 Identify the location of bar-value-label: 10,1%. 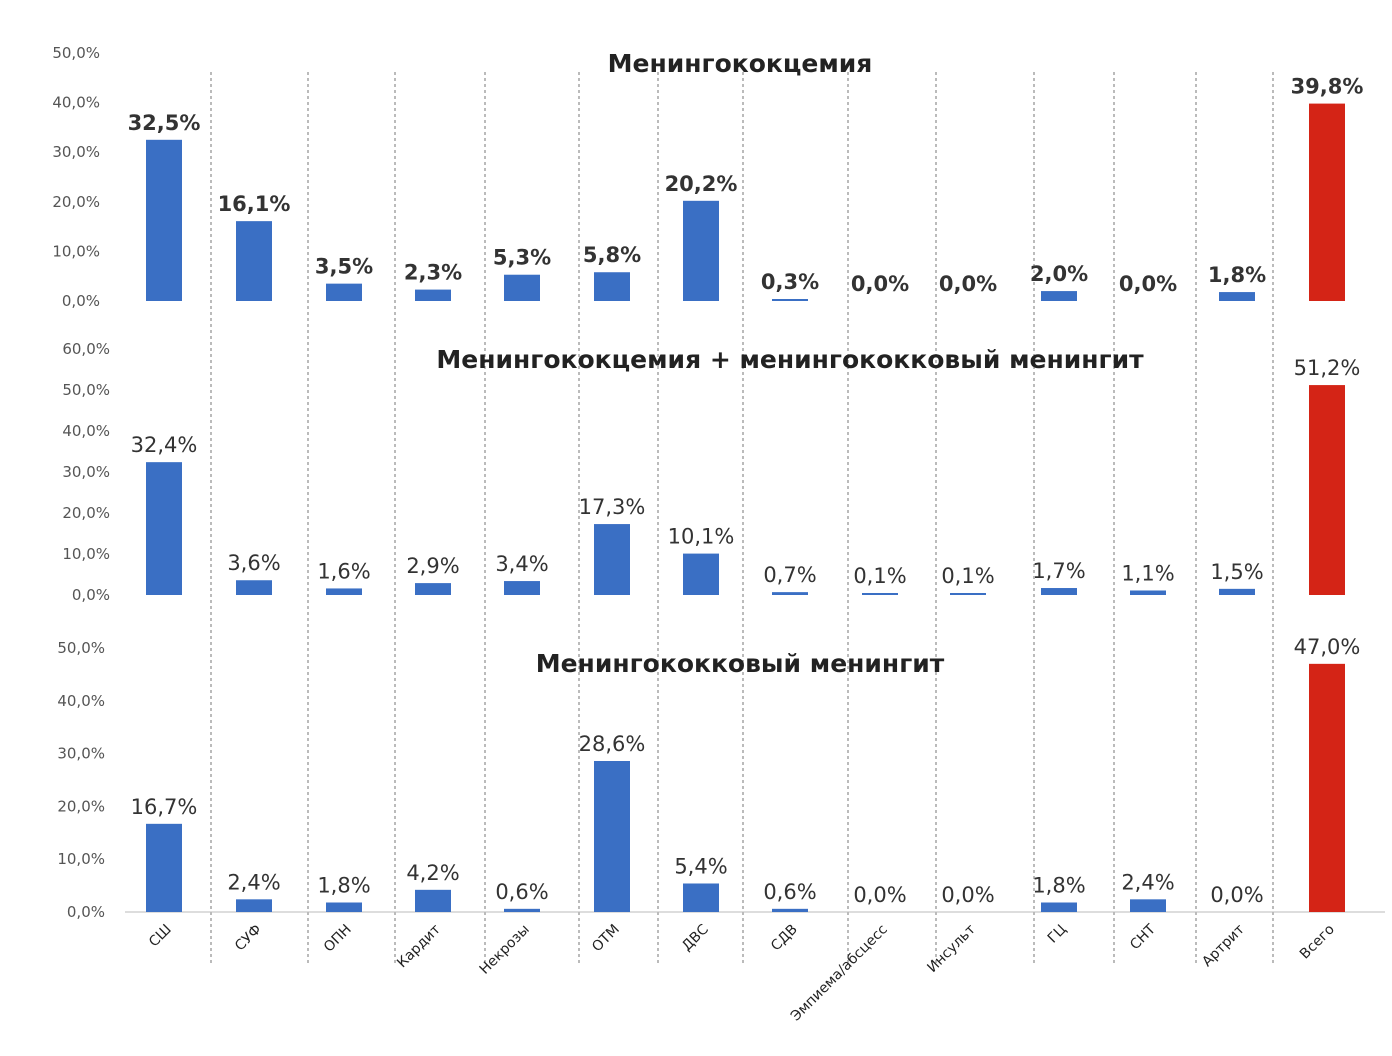
(701, 537).